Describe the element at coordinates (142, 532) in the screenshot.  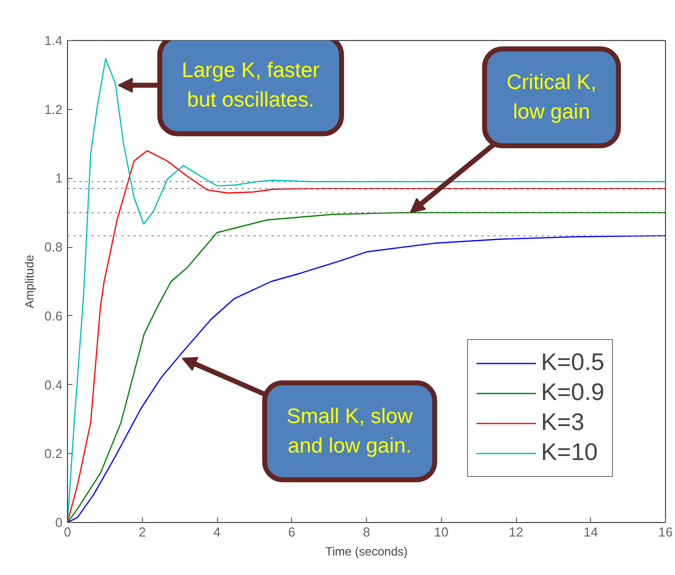
I see `x-tick-label: 2` at that location.